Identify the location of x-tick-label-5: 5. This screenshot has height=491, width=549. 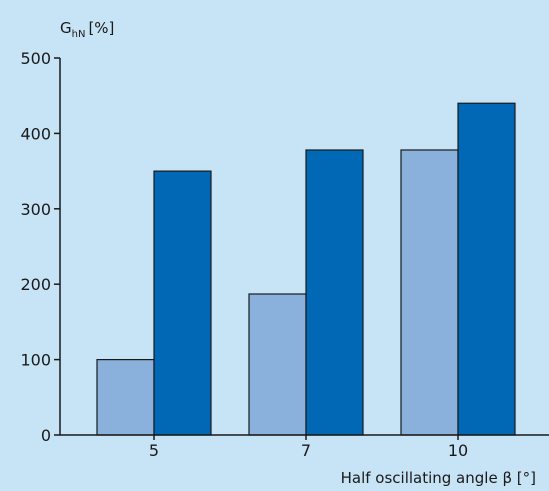
(154, 450).